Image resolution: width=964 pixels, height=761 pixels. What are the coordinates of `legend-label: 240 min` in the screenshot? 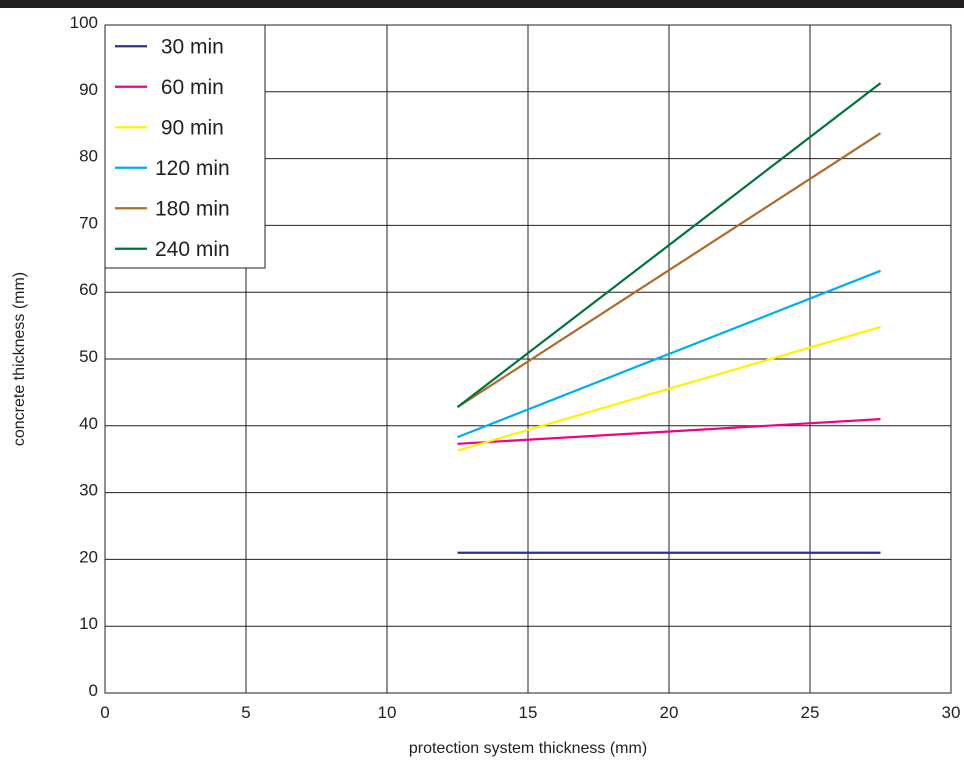 It's located at (192, 249).